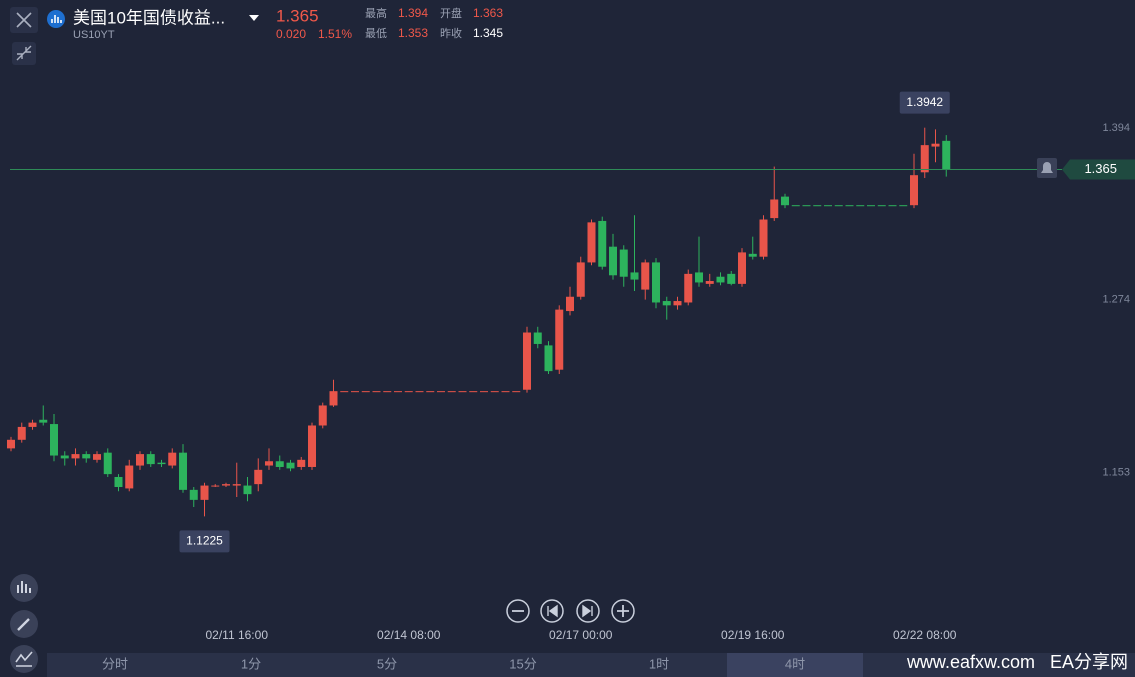  What do you see at coordinates (94, 35) in the screenshot?
I see `symbol: US10YT` at bounding box center [94, 35].